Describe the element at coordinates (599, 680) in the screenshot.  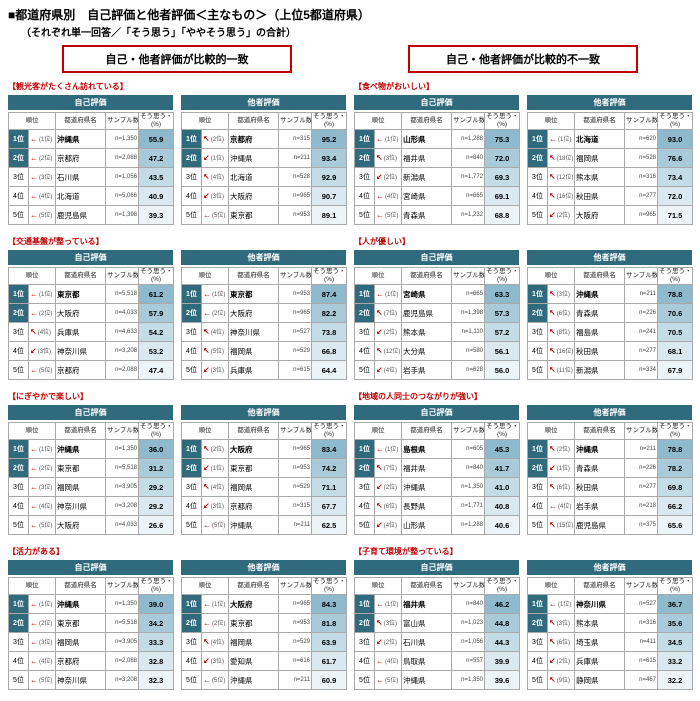
I see `prefecture-name: 静岡県` at that location.